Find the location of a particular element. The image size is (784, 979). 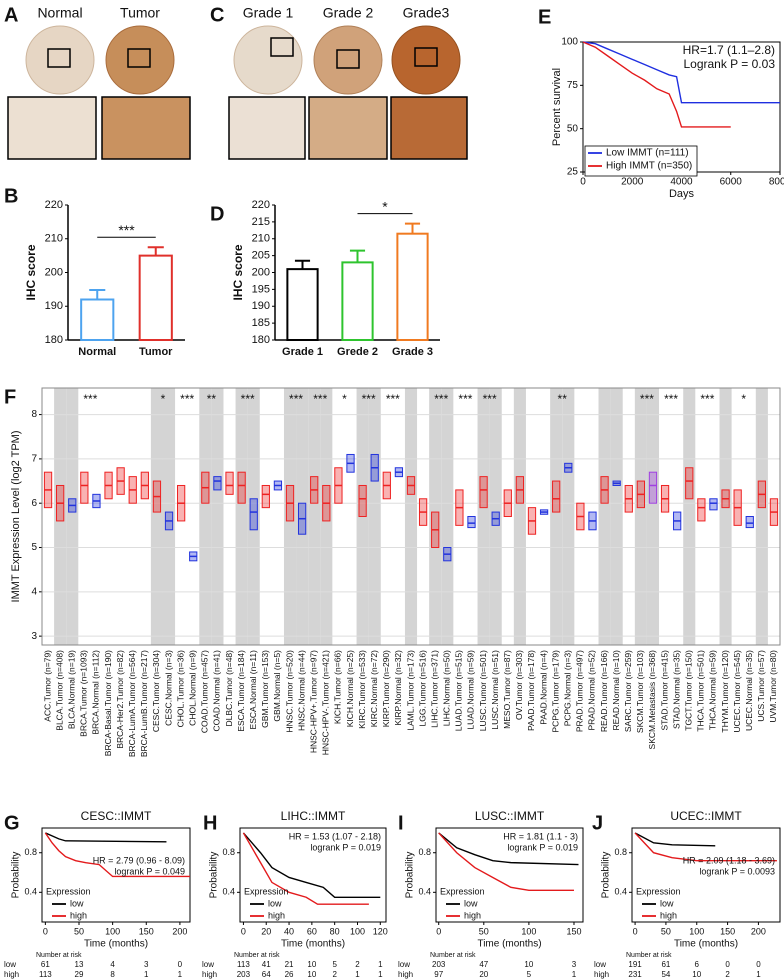

x-tick-label: THCA.Normal (n=59) is located at coordinates (713, 690).